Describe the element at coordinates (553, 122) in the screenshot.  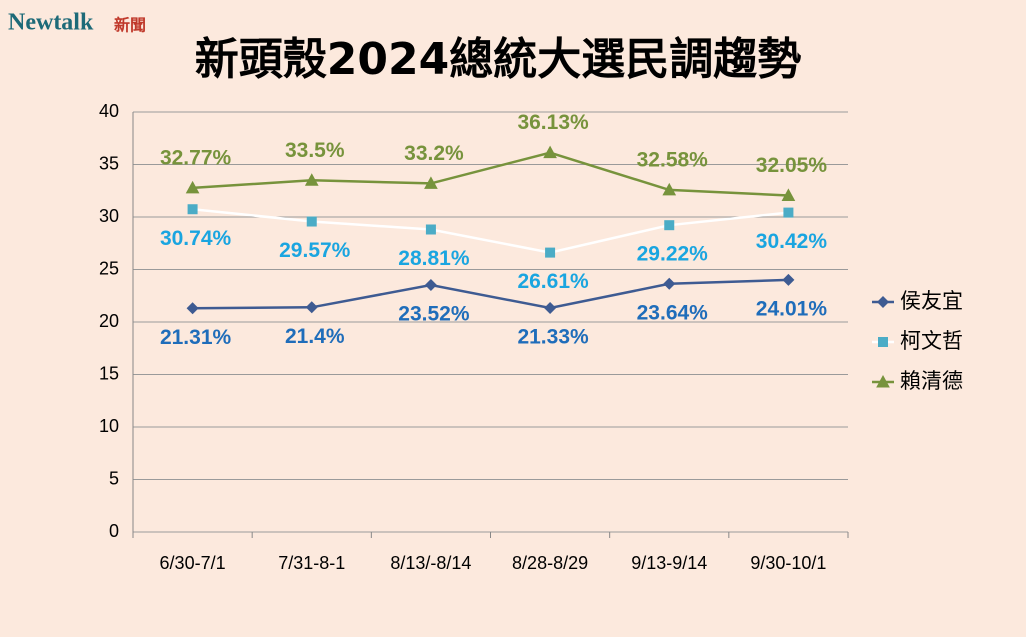
I see `data-label: 36.13%` at that location.